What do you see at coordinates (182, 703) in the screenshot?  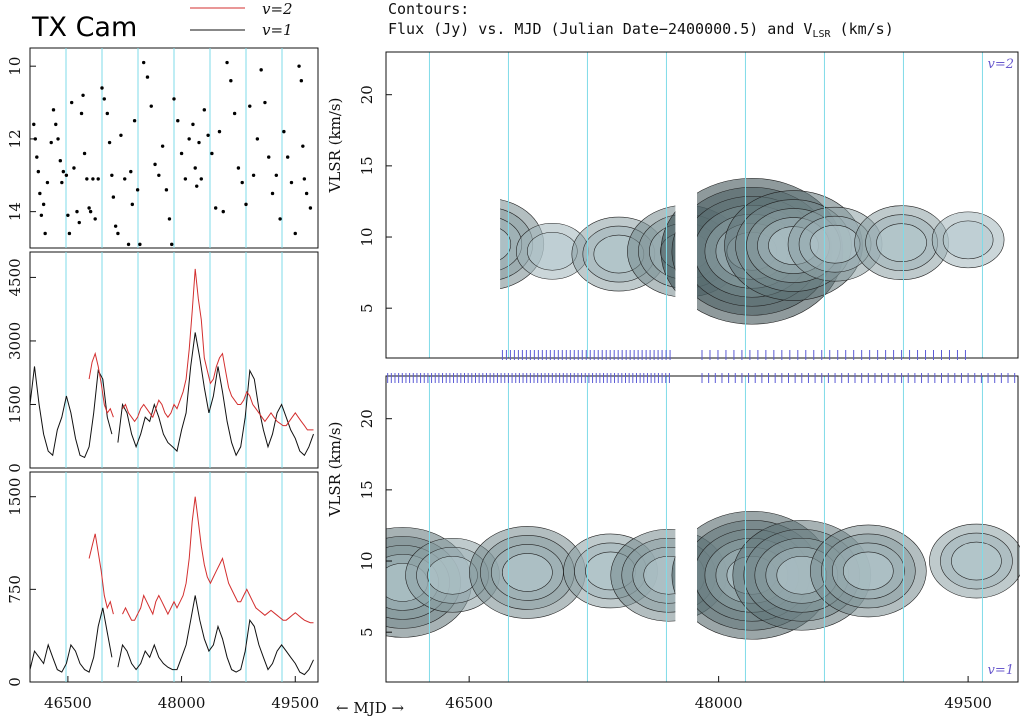 I see `x-tick-label: 48000` at bounding box center [182, 703].